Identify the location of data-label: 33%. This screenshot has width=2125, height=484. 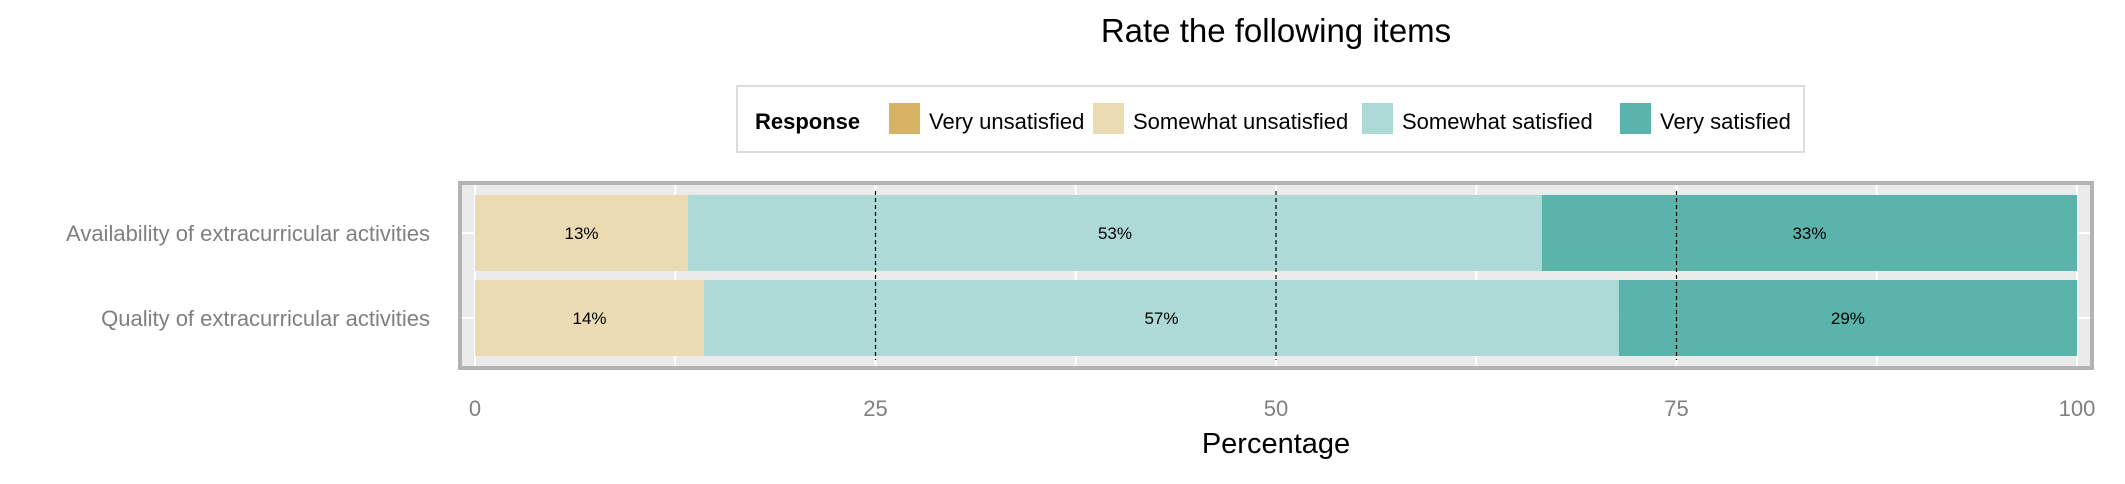
(1809, 233).